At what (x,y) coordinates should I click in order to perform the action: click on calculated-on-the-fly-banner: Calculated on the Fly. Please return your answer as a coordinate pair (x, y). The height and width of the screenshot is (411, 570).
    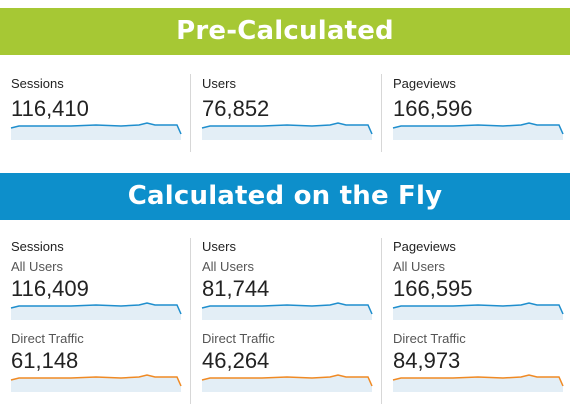
    Looking at the image, I should click on (285, 196).